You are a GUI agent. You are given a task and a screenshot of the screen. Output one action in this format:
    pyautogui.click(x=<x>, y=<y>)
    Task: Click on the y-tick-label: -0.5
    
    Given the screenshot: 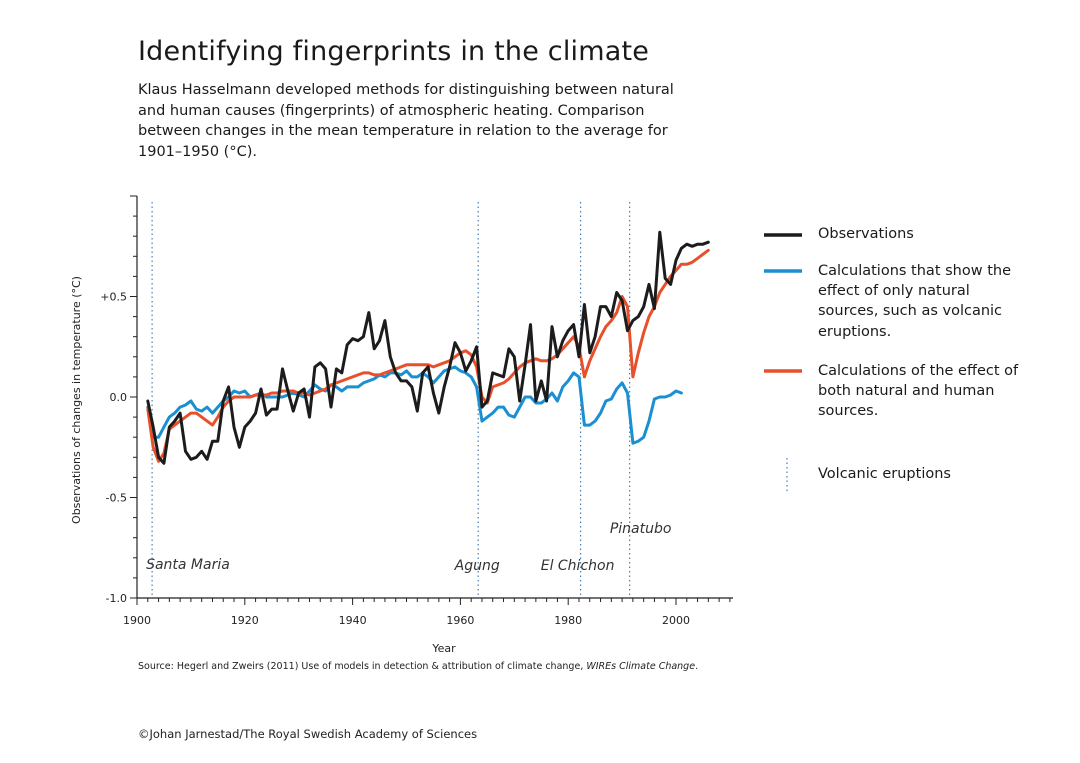 What is the action you would take?
    pyautogui.click(x=116, y=498)
    